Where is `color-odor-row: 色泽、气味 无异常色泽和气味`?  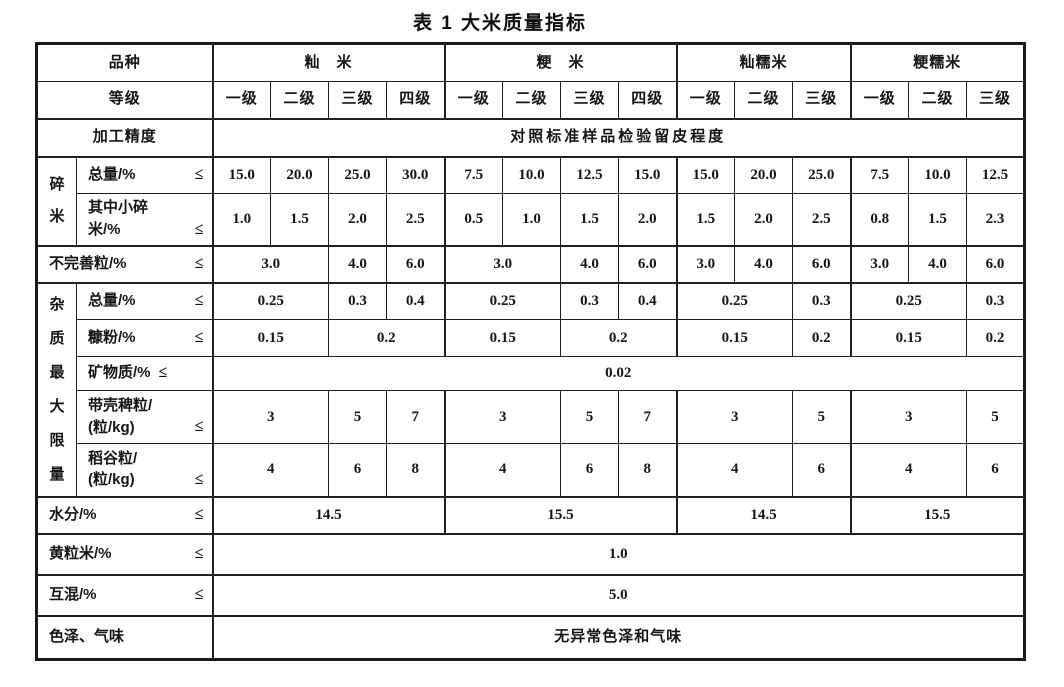 color-odor-row: 色泽、气味 无异常色泽和气味 is located at coordinates (530, 637).